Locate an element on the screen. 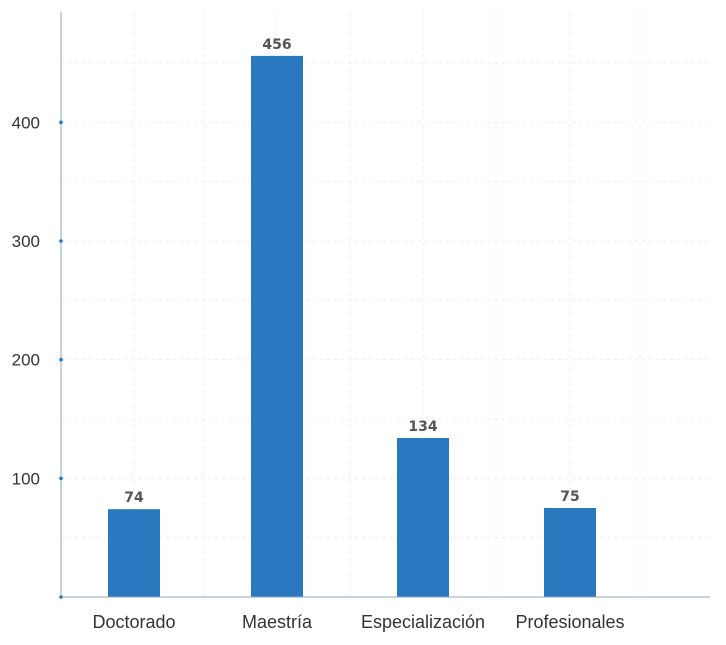 This screenshot has width=726, height=645. data-label: 456 is located at coordinates (276, 45).